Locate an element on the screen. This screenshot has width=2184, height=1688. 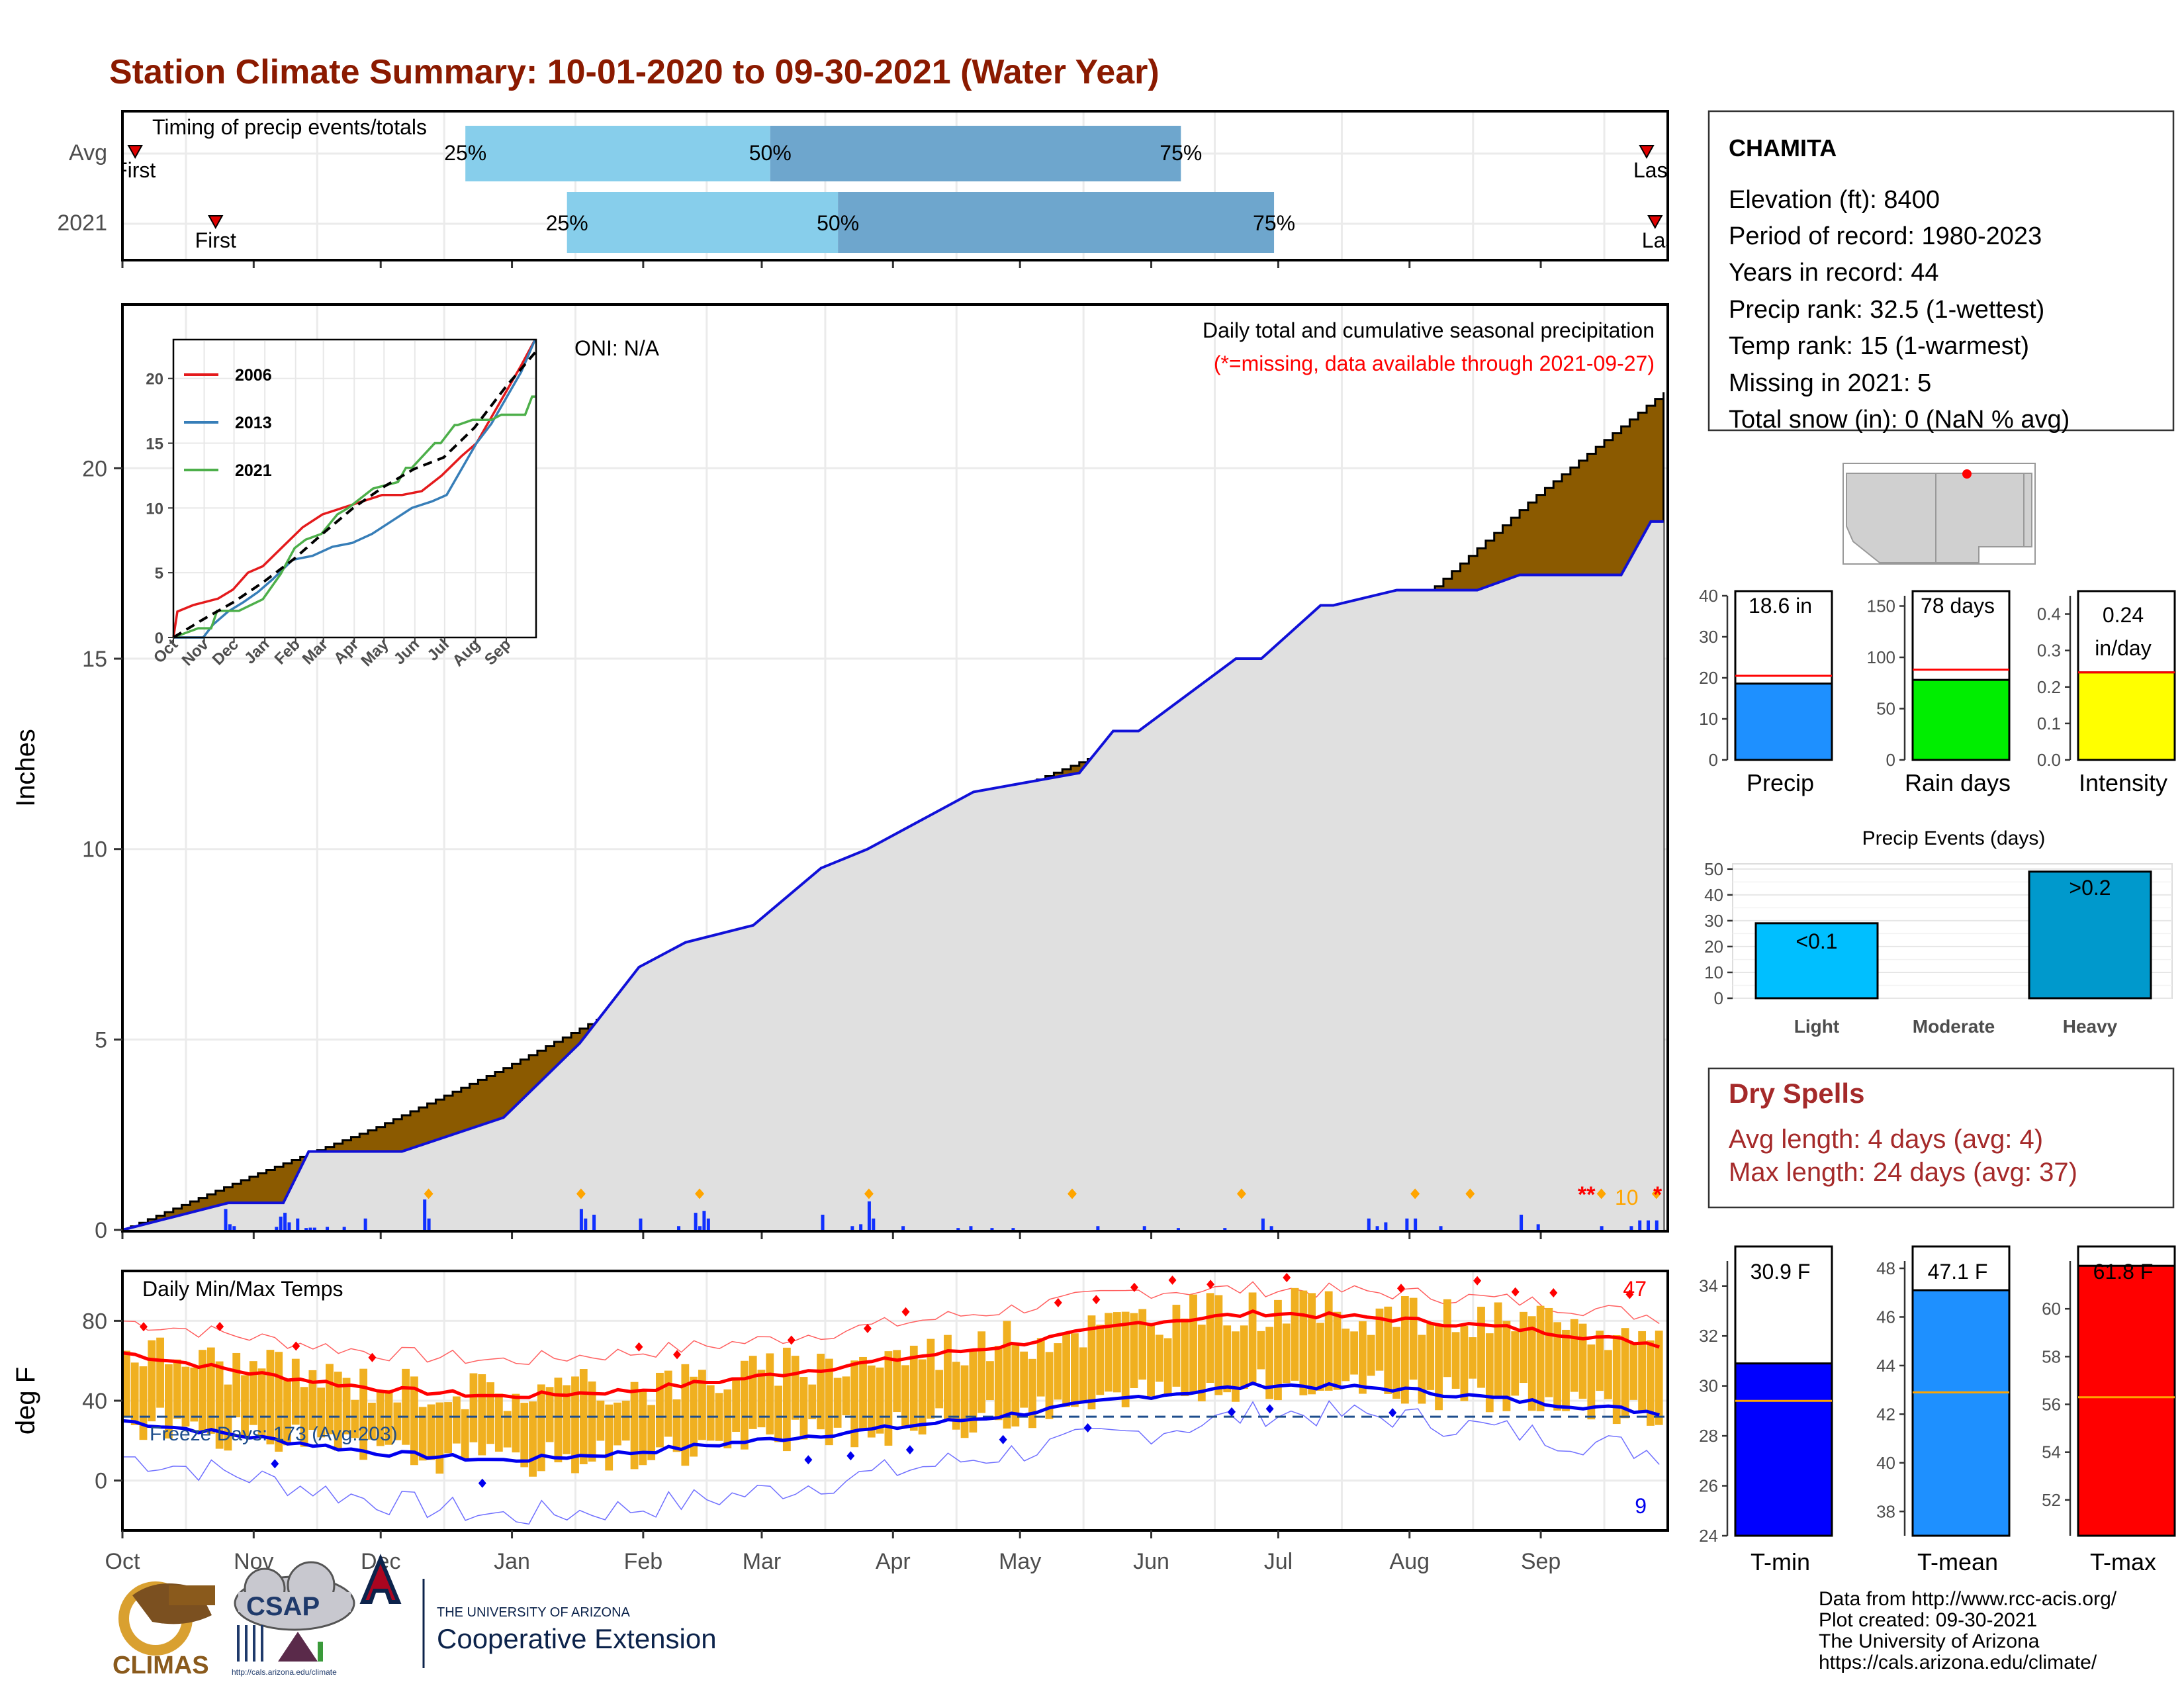
inset-x-tick-label: Apr is located at coordinates (346, 651).